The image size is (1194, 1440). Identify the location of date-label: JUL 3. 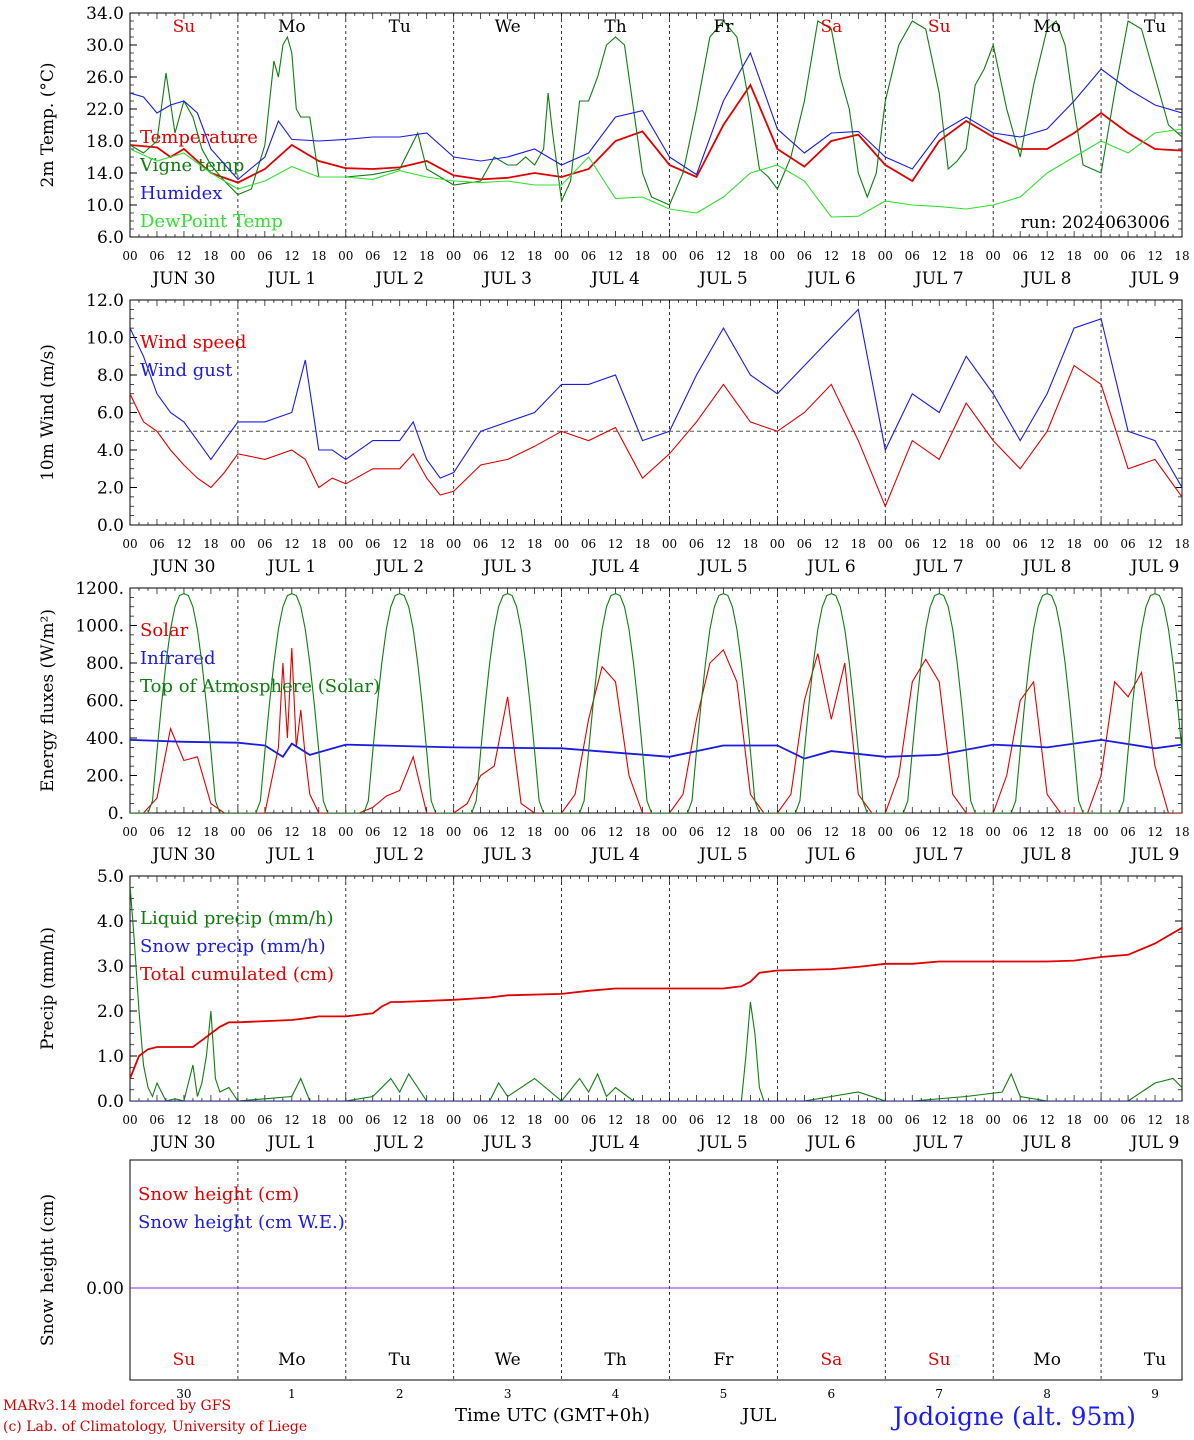
(506, 1143).